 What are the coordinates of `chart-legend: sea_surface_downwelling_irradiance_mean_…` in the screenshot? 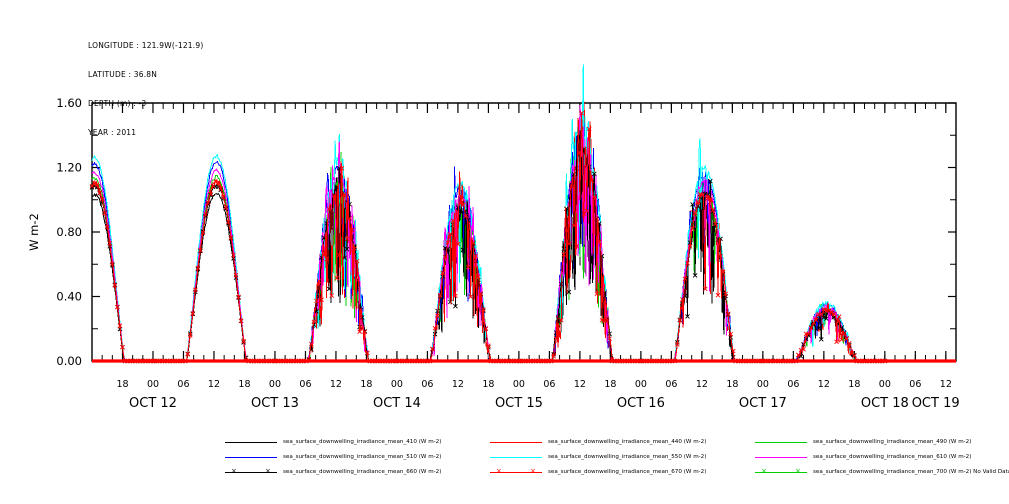 It's located at (504, 461).